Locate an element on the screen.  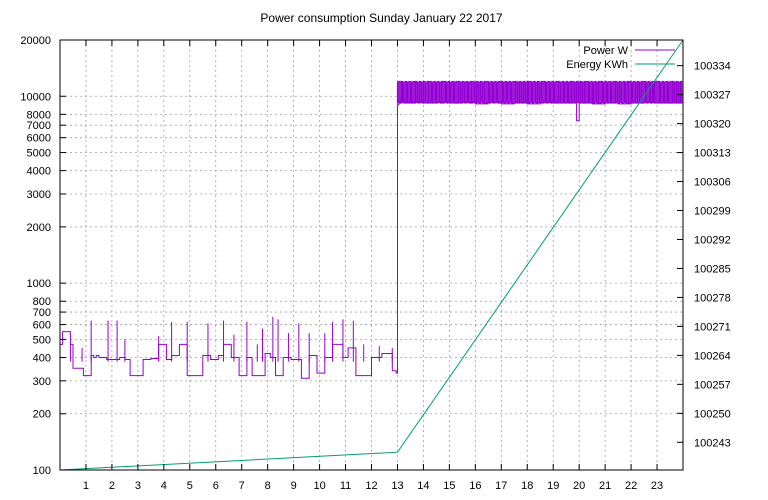
x-tick-label: 14 is located at coordinates (423, 486).